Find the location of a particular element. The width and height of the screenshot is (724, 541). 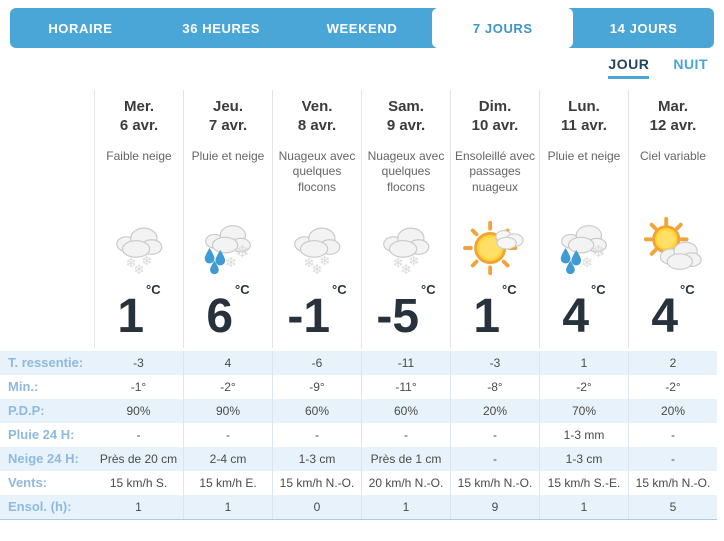

table-row-pdp: P.D.P: 90% 90% 60% 60% 20% 70% 20% is located at coordinates (358, 411).